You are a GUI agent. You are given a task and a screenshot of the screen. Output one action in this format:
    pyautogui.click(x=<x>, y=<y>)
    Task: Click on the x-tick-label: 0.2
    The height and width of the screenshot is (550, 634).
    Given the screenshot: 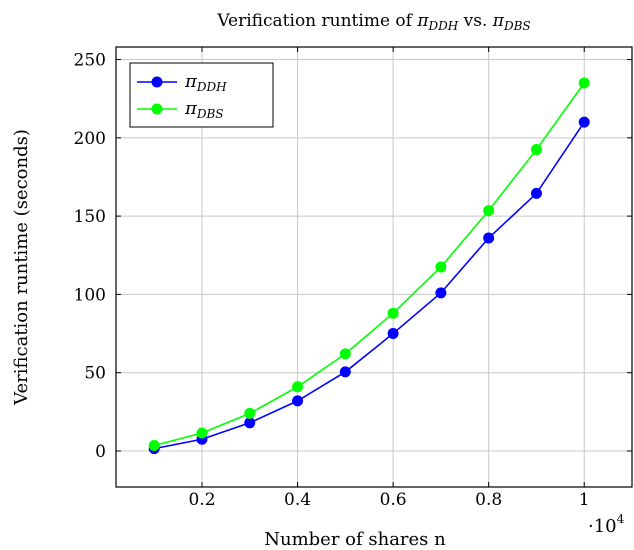 What is the action you would take?
    pyautogui.click(x=201, y=500)
    